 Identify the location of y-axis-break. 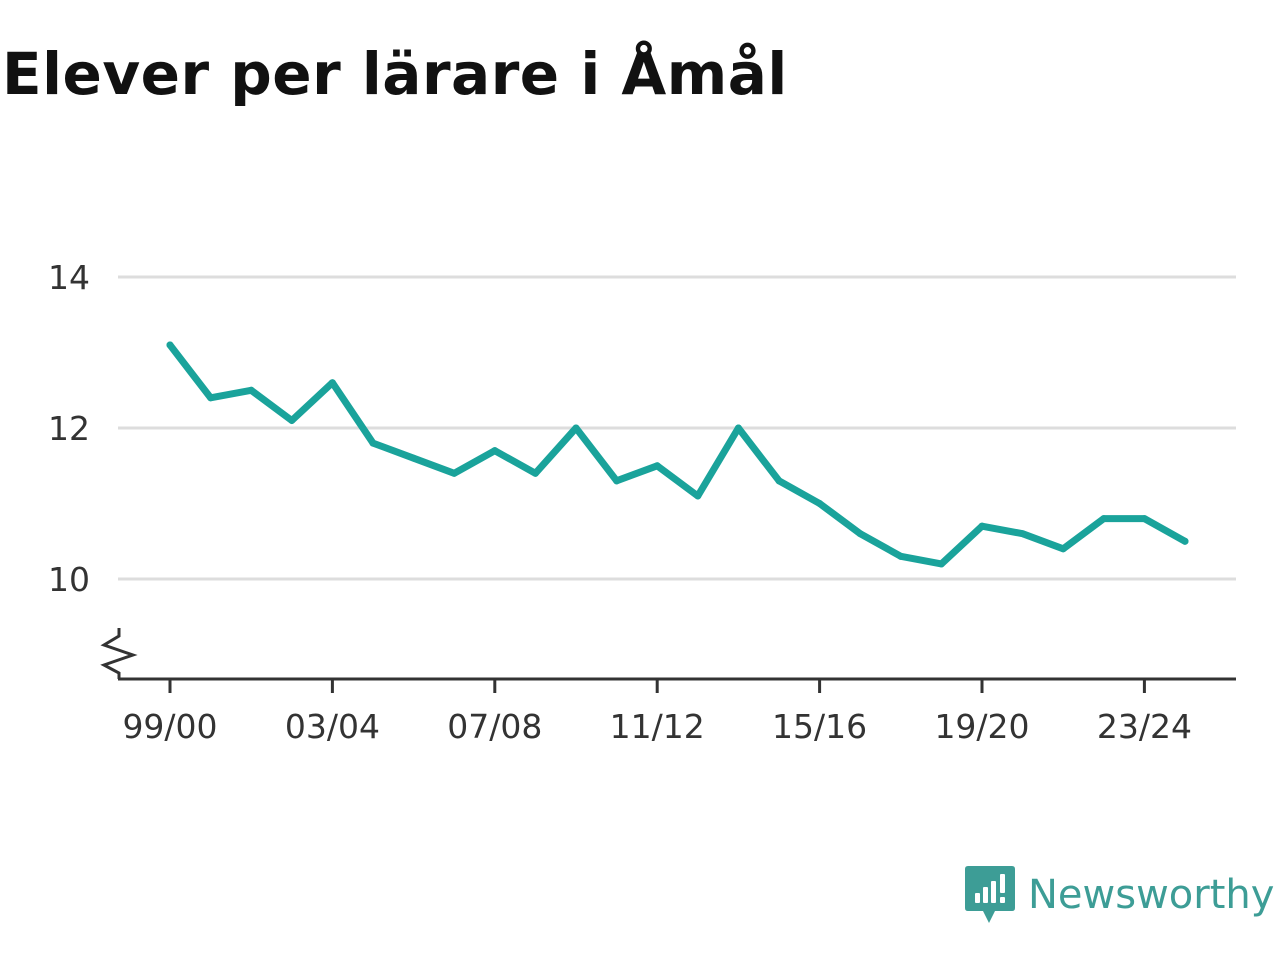
(119, 653).